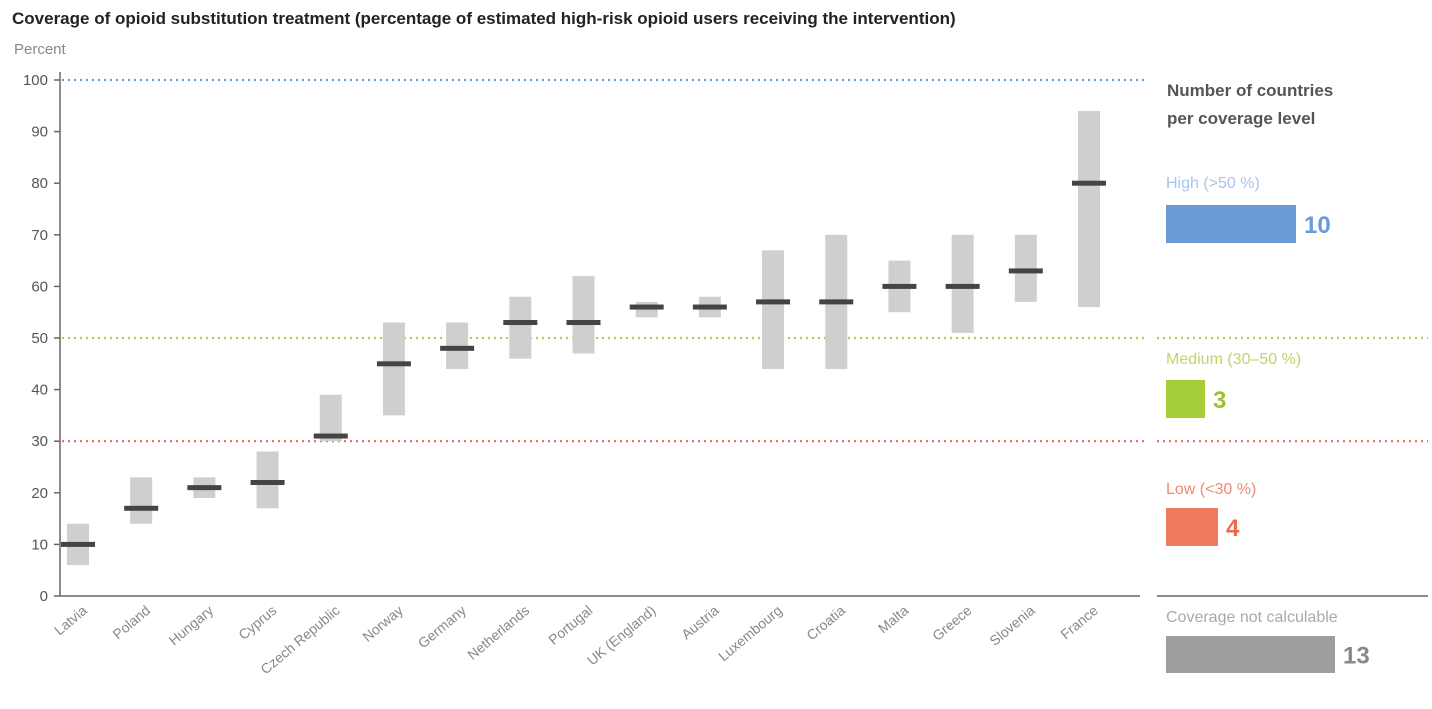 This screenshot has width=1432, height=709. What do you see at coordinates (257, 622) in the screenshot?
I see `x-tick-label: Cyprus` at bounding box center [257, 622].